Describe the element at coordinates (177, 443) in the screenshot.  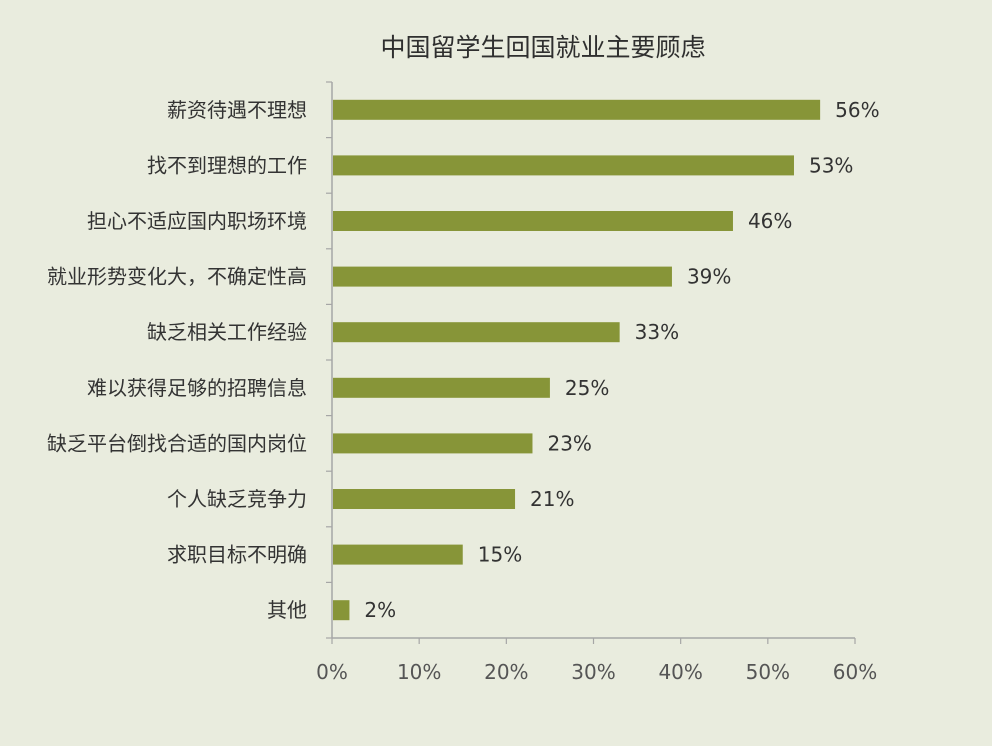
I see `category-label: 缺乏平台倒找合适的国内岗位` at that location.